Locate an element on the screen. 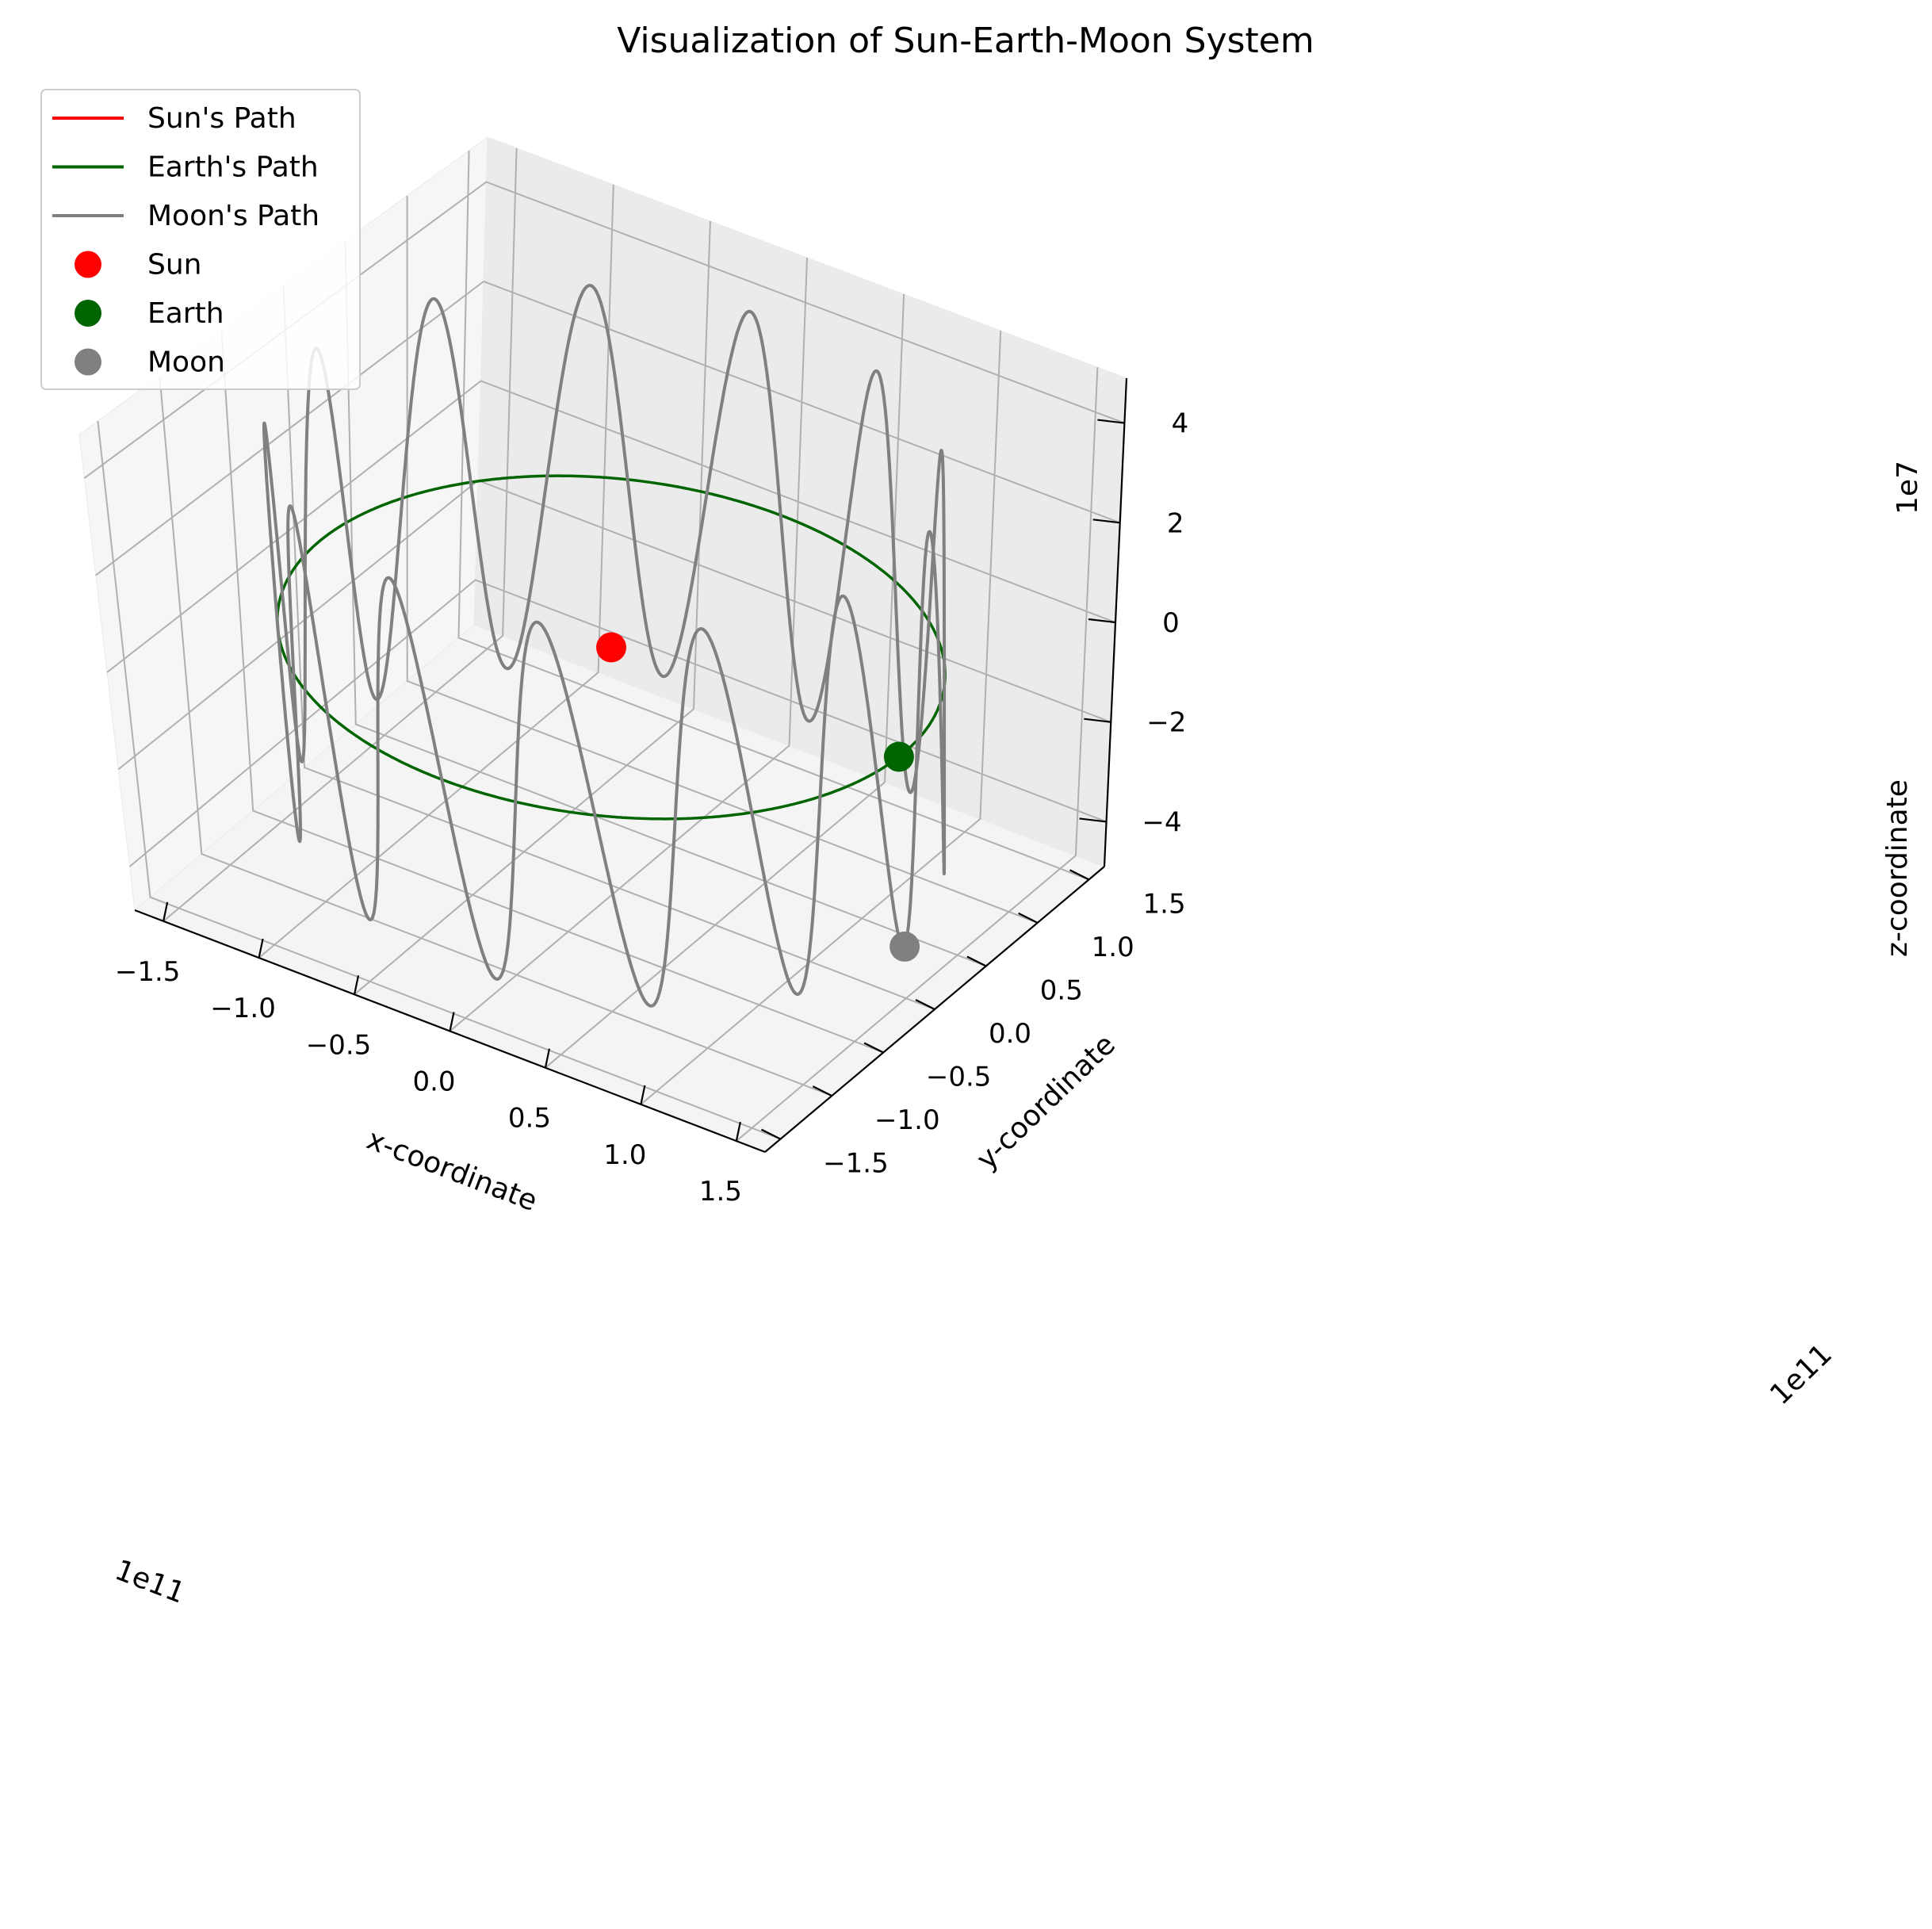 Image resolution: width=1932 pixels, height=1929 pixels. x-ticks: −1.5 −1.0 −0.5 0.0 0.5 1.0 1.5 is located at coordinates (428, 1054).